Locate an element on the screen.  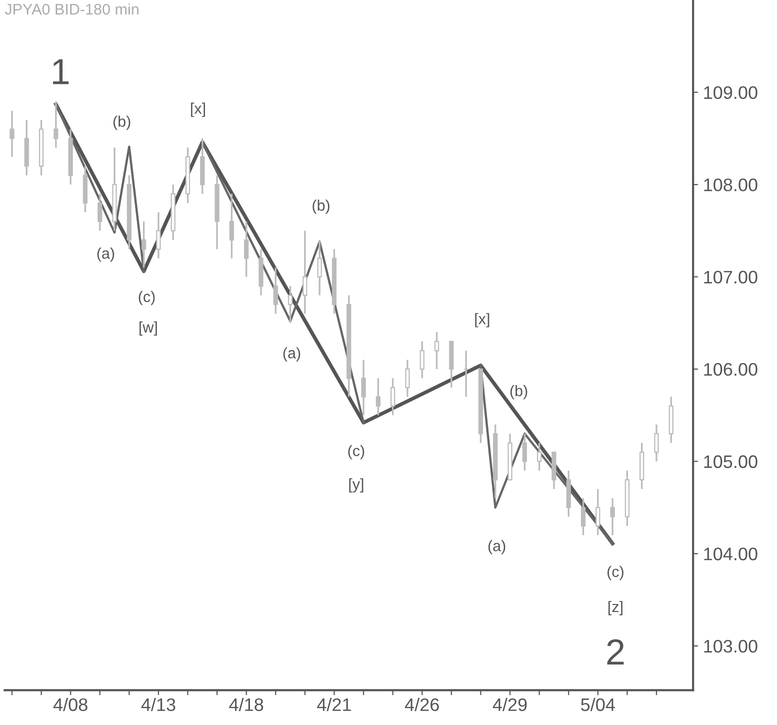
y-tick-label: 108.00 is located at coordinates (731, 185).